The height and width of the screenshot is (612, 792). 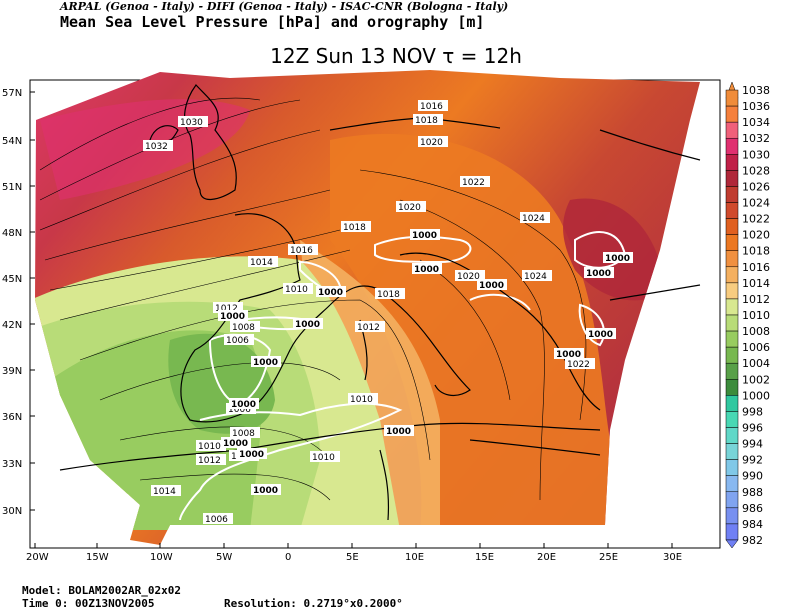 I want to click on init-time: Time 0: 00Z13NOV2005, so click(x=88, y=603).